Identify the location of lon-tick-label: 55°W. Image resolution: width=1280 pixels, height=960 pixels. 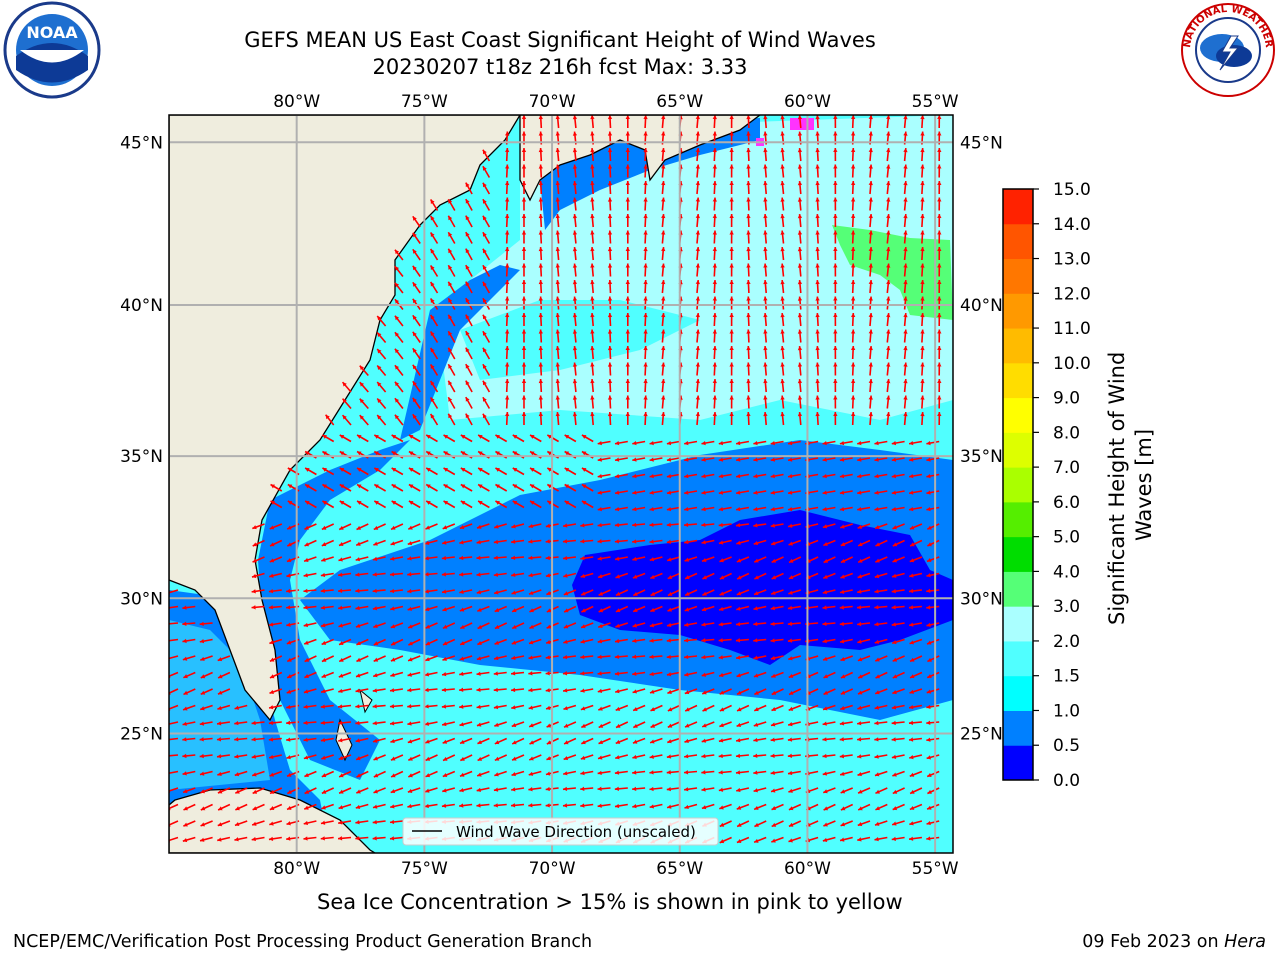
(935, 869).